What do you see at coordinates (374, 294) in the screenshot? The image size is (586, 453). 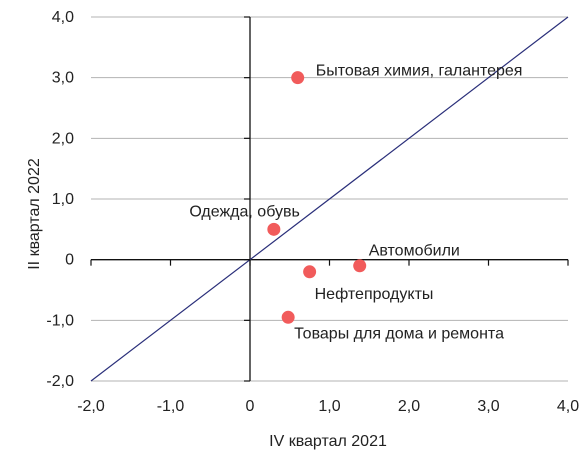 I see `point-label: Нефтепродукты` at bounding box center [374, 294].